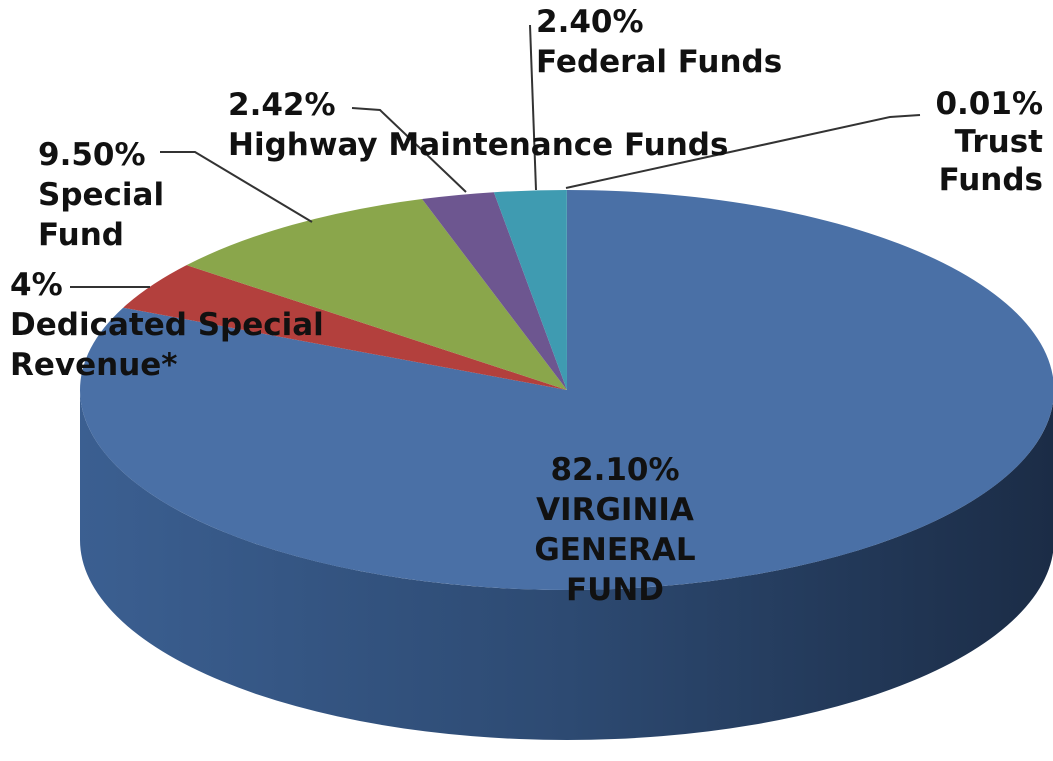  Describe the element at coordinates (615, 530) in the screenshot. I see `slice-label: 82.10% VIRGINIA GENERAL FUND` at that location.